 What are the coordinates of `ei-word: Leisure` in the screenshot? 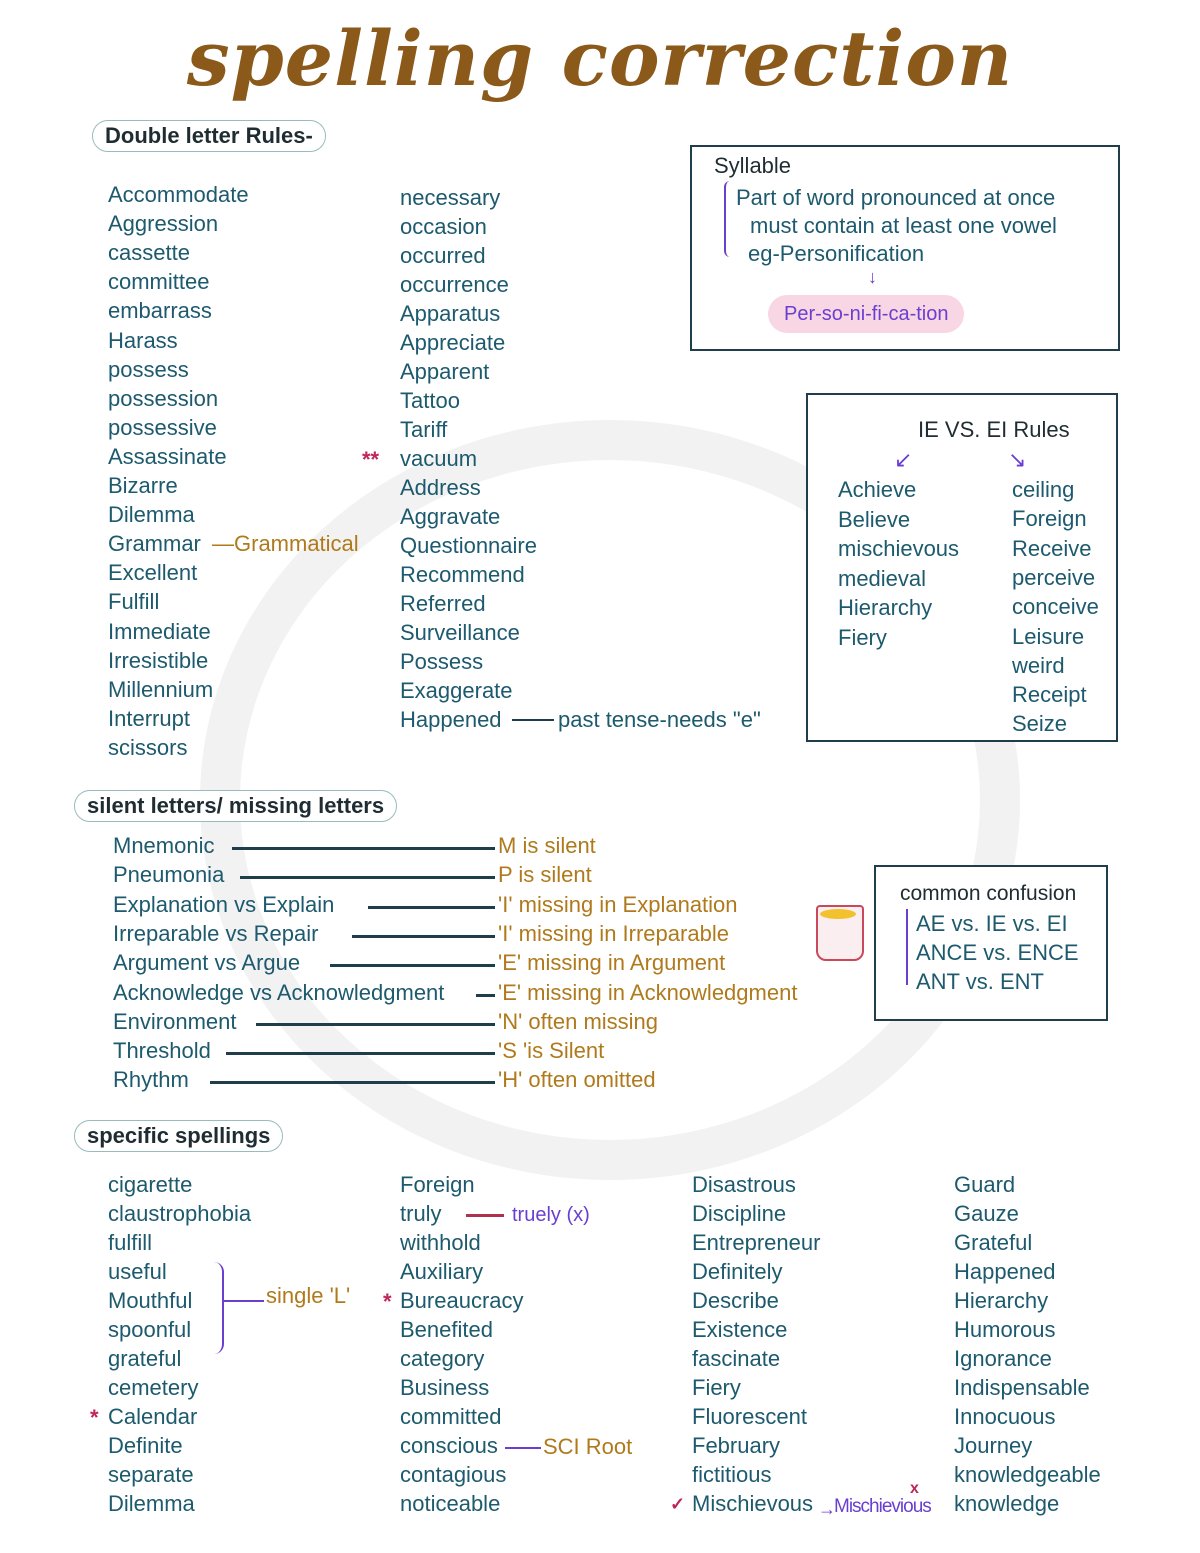 It's located at (1048, 636).